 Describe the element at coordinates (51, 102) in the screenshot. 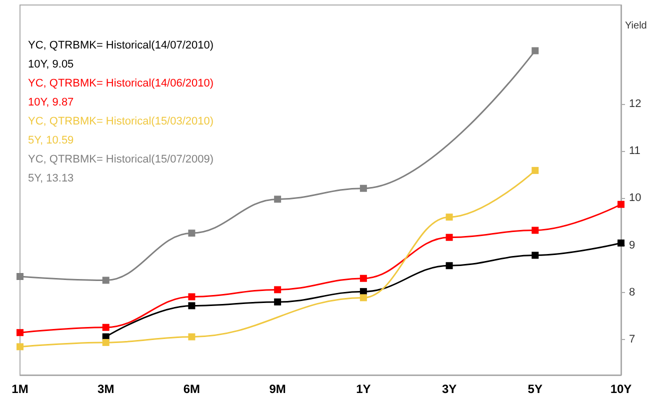

I see `annotation: 10Y, 9.87` at that location.